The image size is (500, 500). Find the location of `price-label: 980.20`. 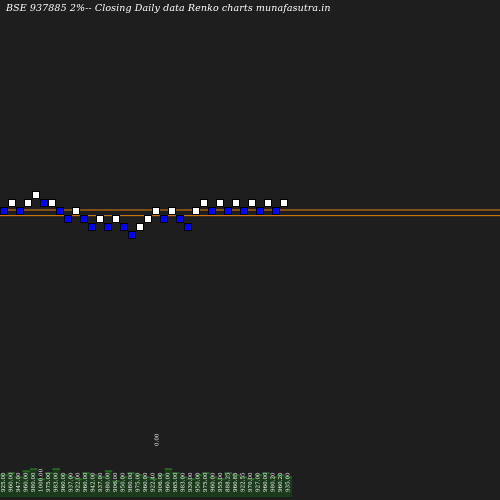

price-label: 980.20 is located at coordinates (273, 482).